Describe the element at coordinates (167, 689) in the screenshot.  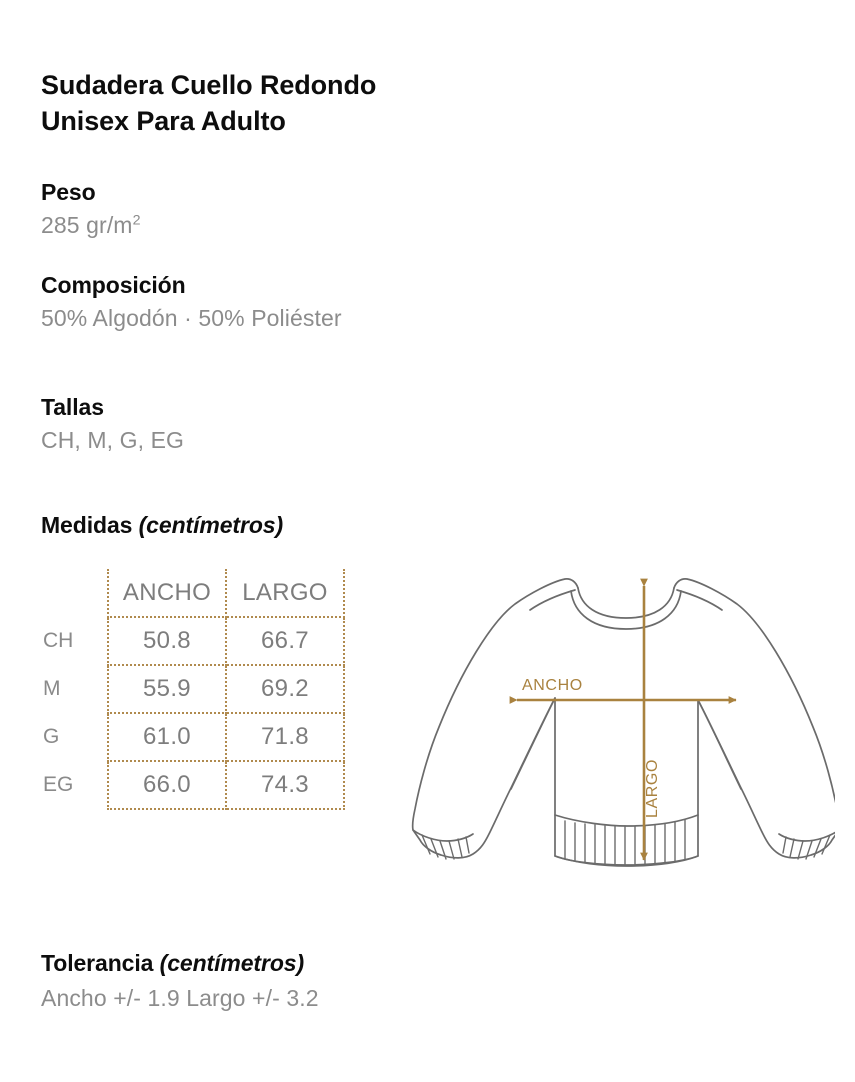
I see `cell-m-ancho: 55.9` at that location.